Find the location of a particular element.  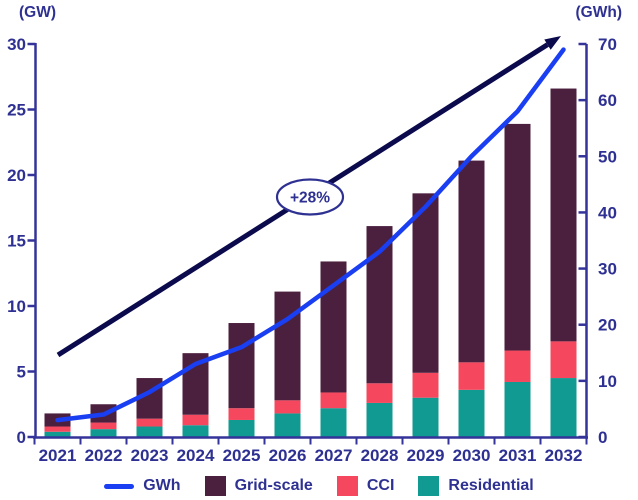

bar-2026-cci is located at coordinates (287, 407).